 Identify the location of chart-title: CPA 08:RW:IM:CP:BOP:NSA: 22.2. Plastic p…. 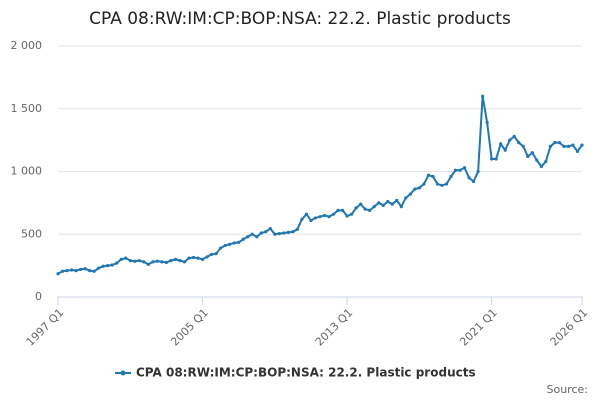
(300, 19).